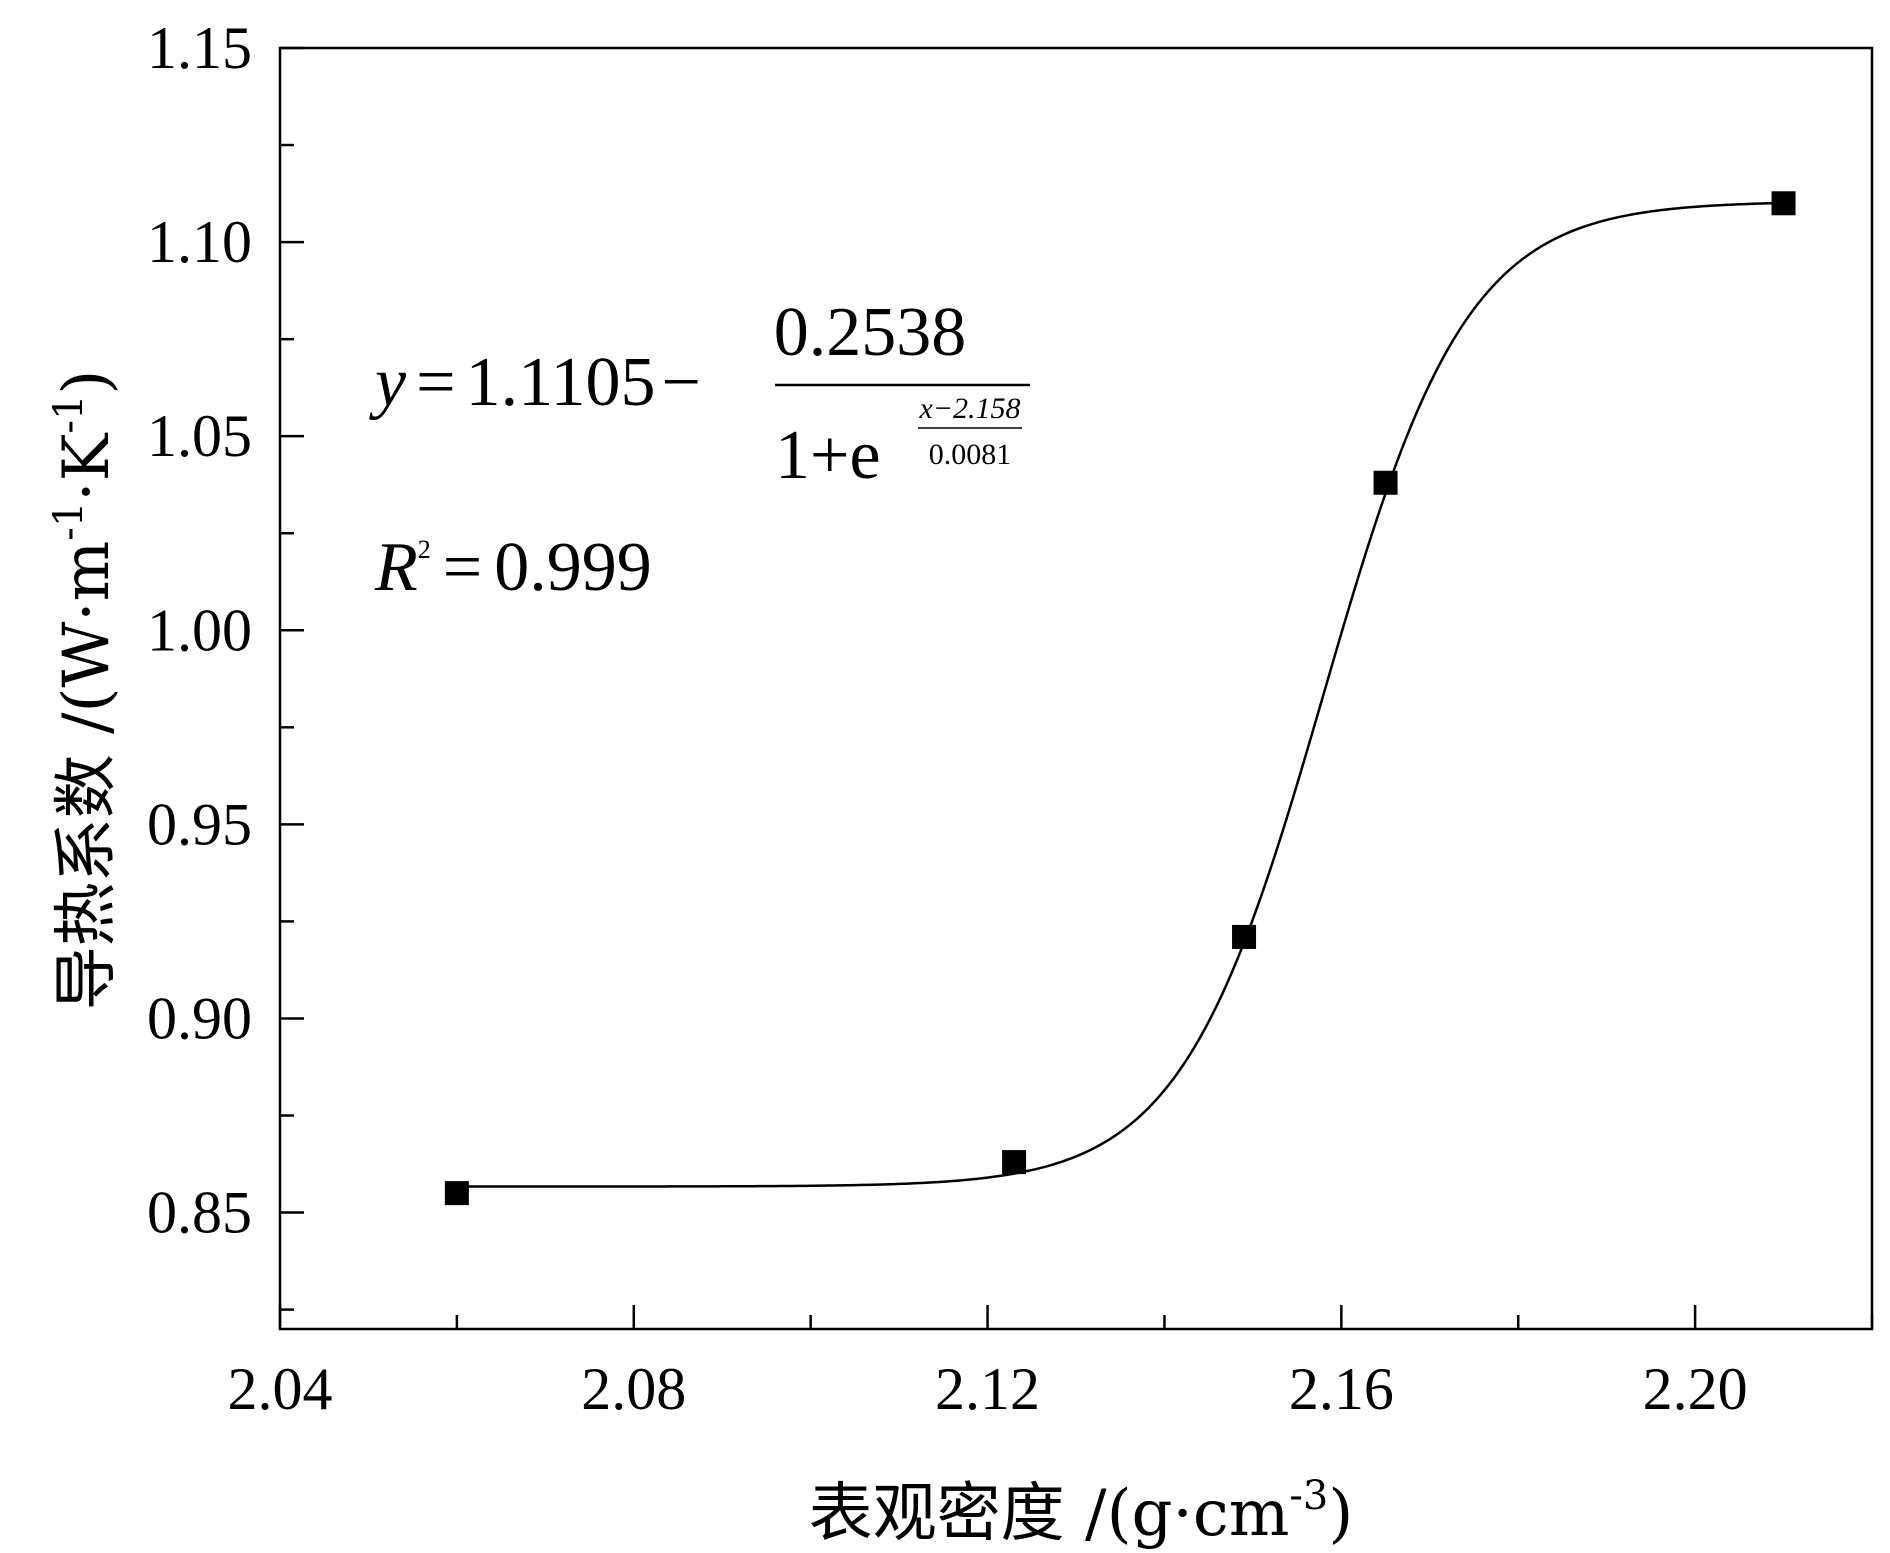 Image resolution: width=1890 pixels, height=1553 pixels. I want to click on equation-lhs: y = 1.1105−, so click(535, 382).